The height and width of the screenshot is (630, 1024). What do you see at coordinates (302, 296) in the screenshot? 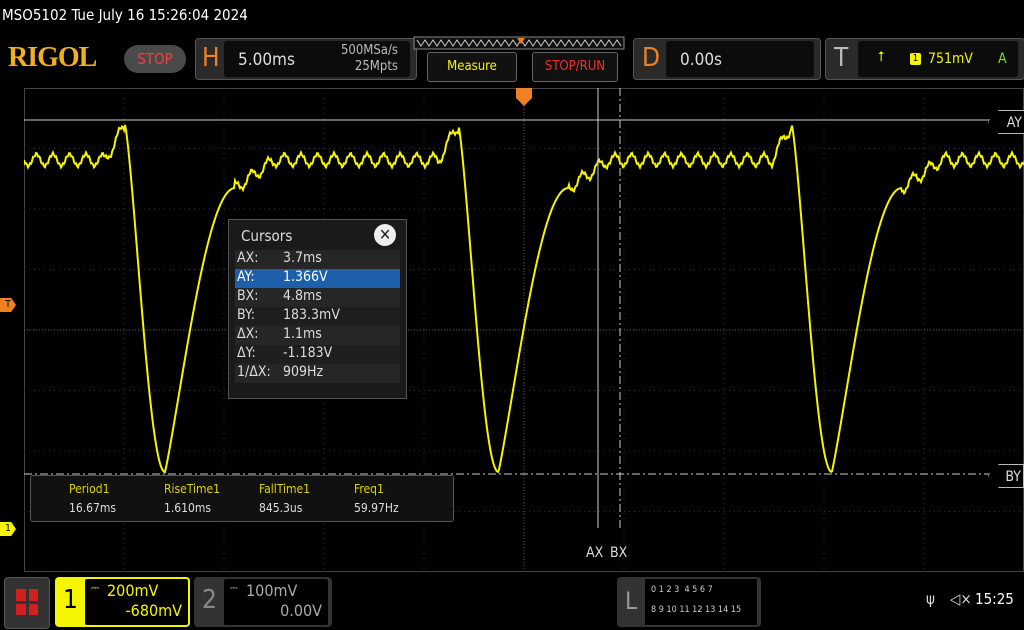
I see `cursor-value: 4.8ms` at bounding box center [302, 296].